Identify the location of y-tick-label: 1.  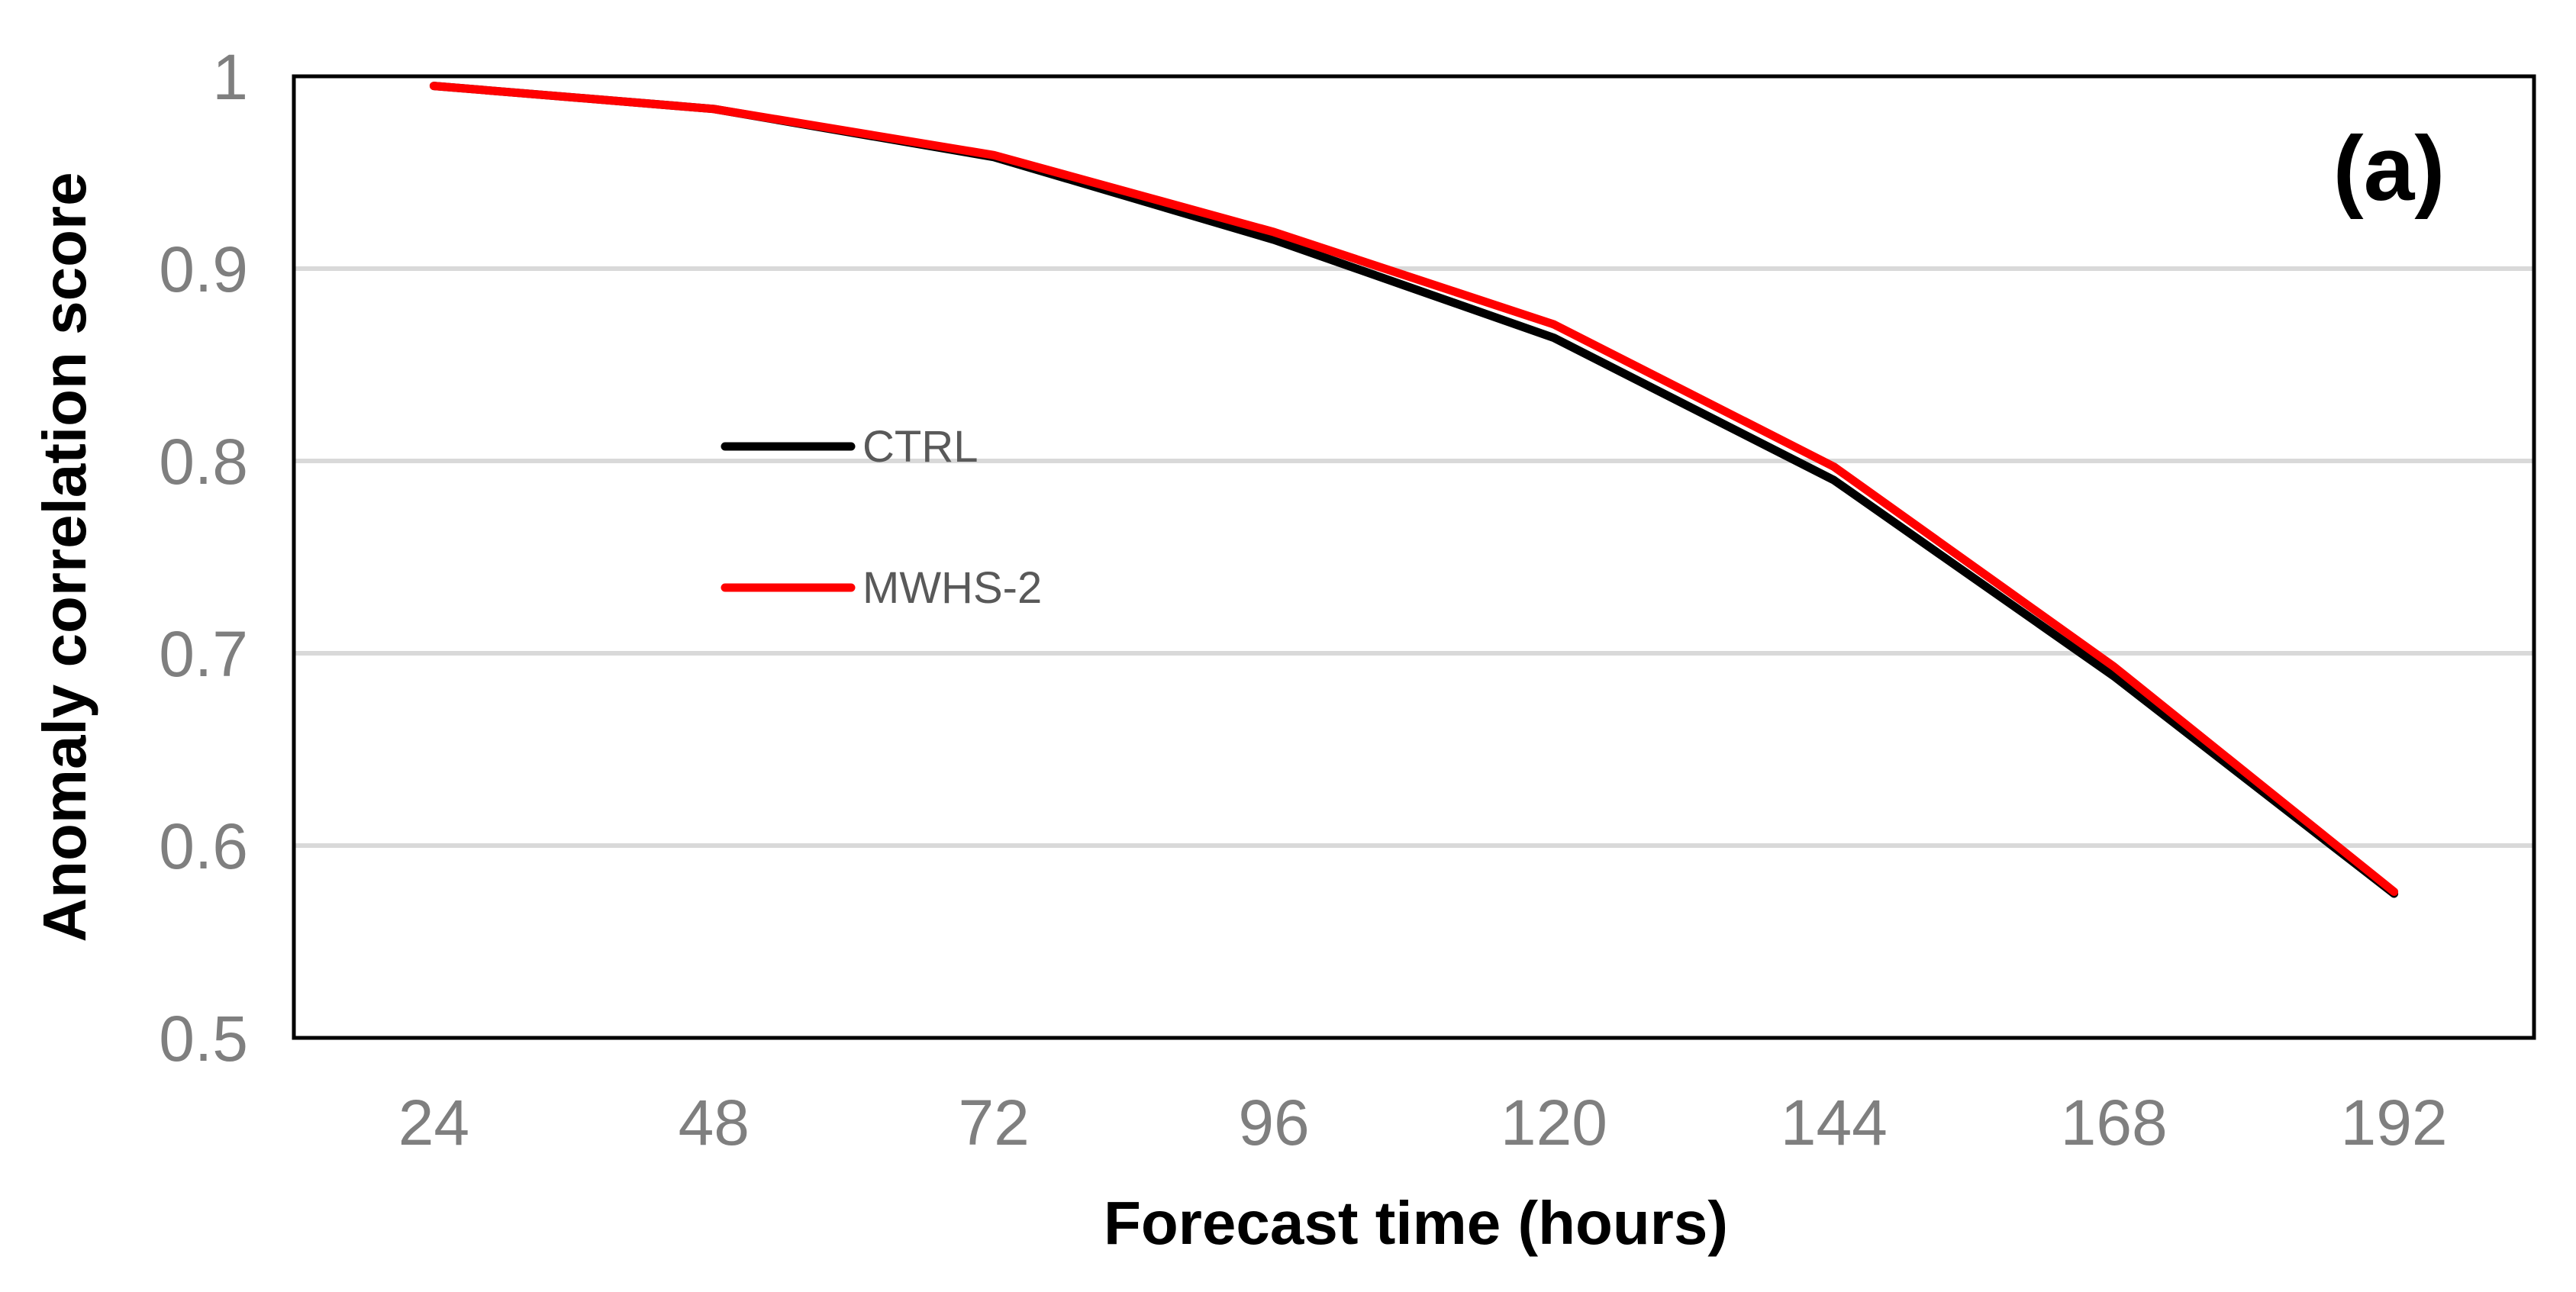
(230, 77).